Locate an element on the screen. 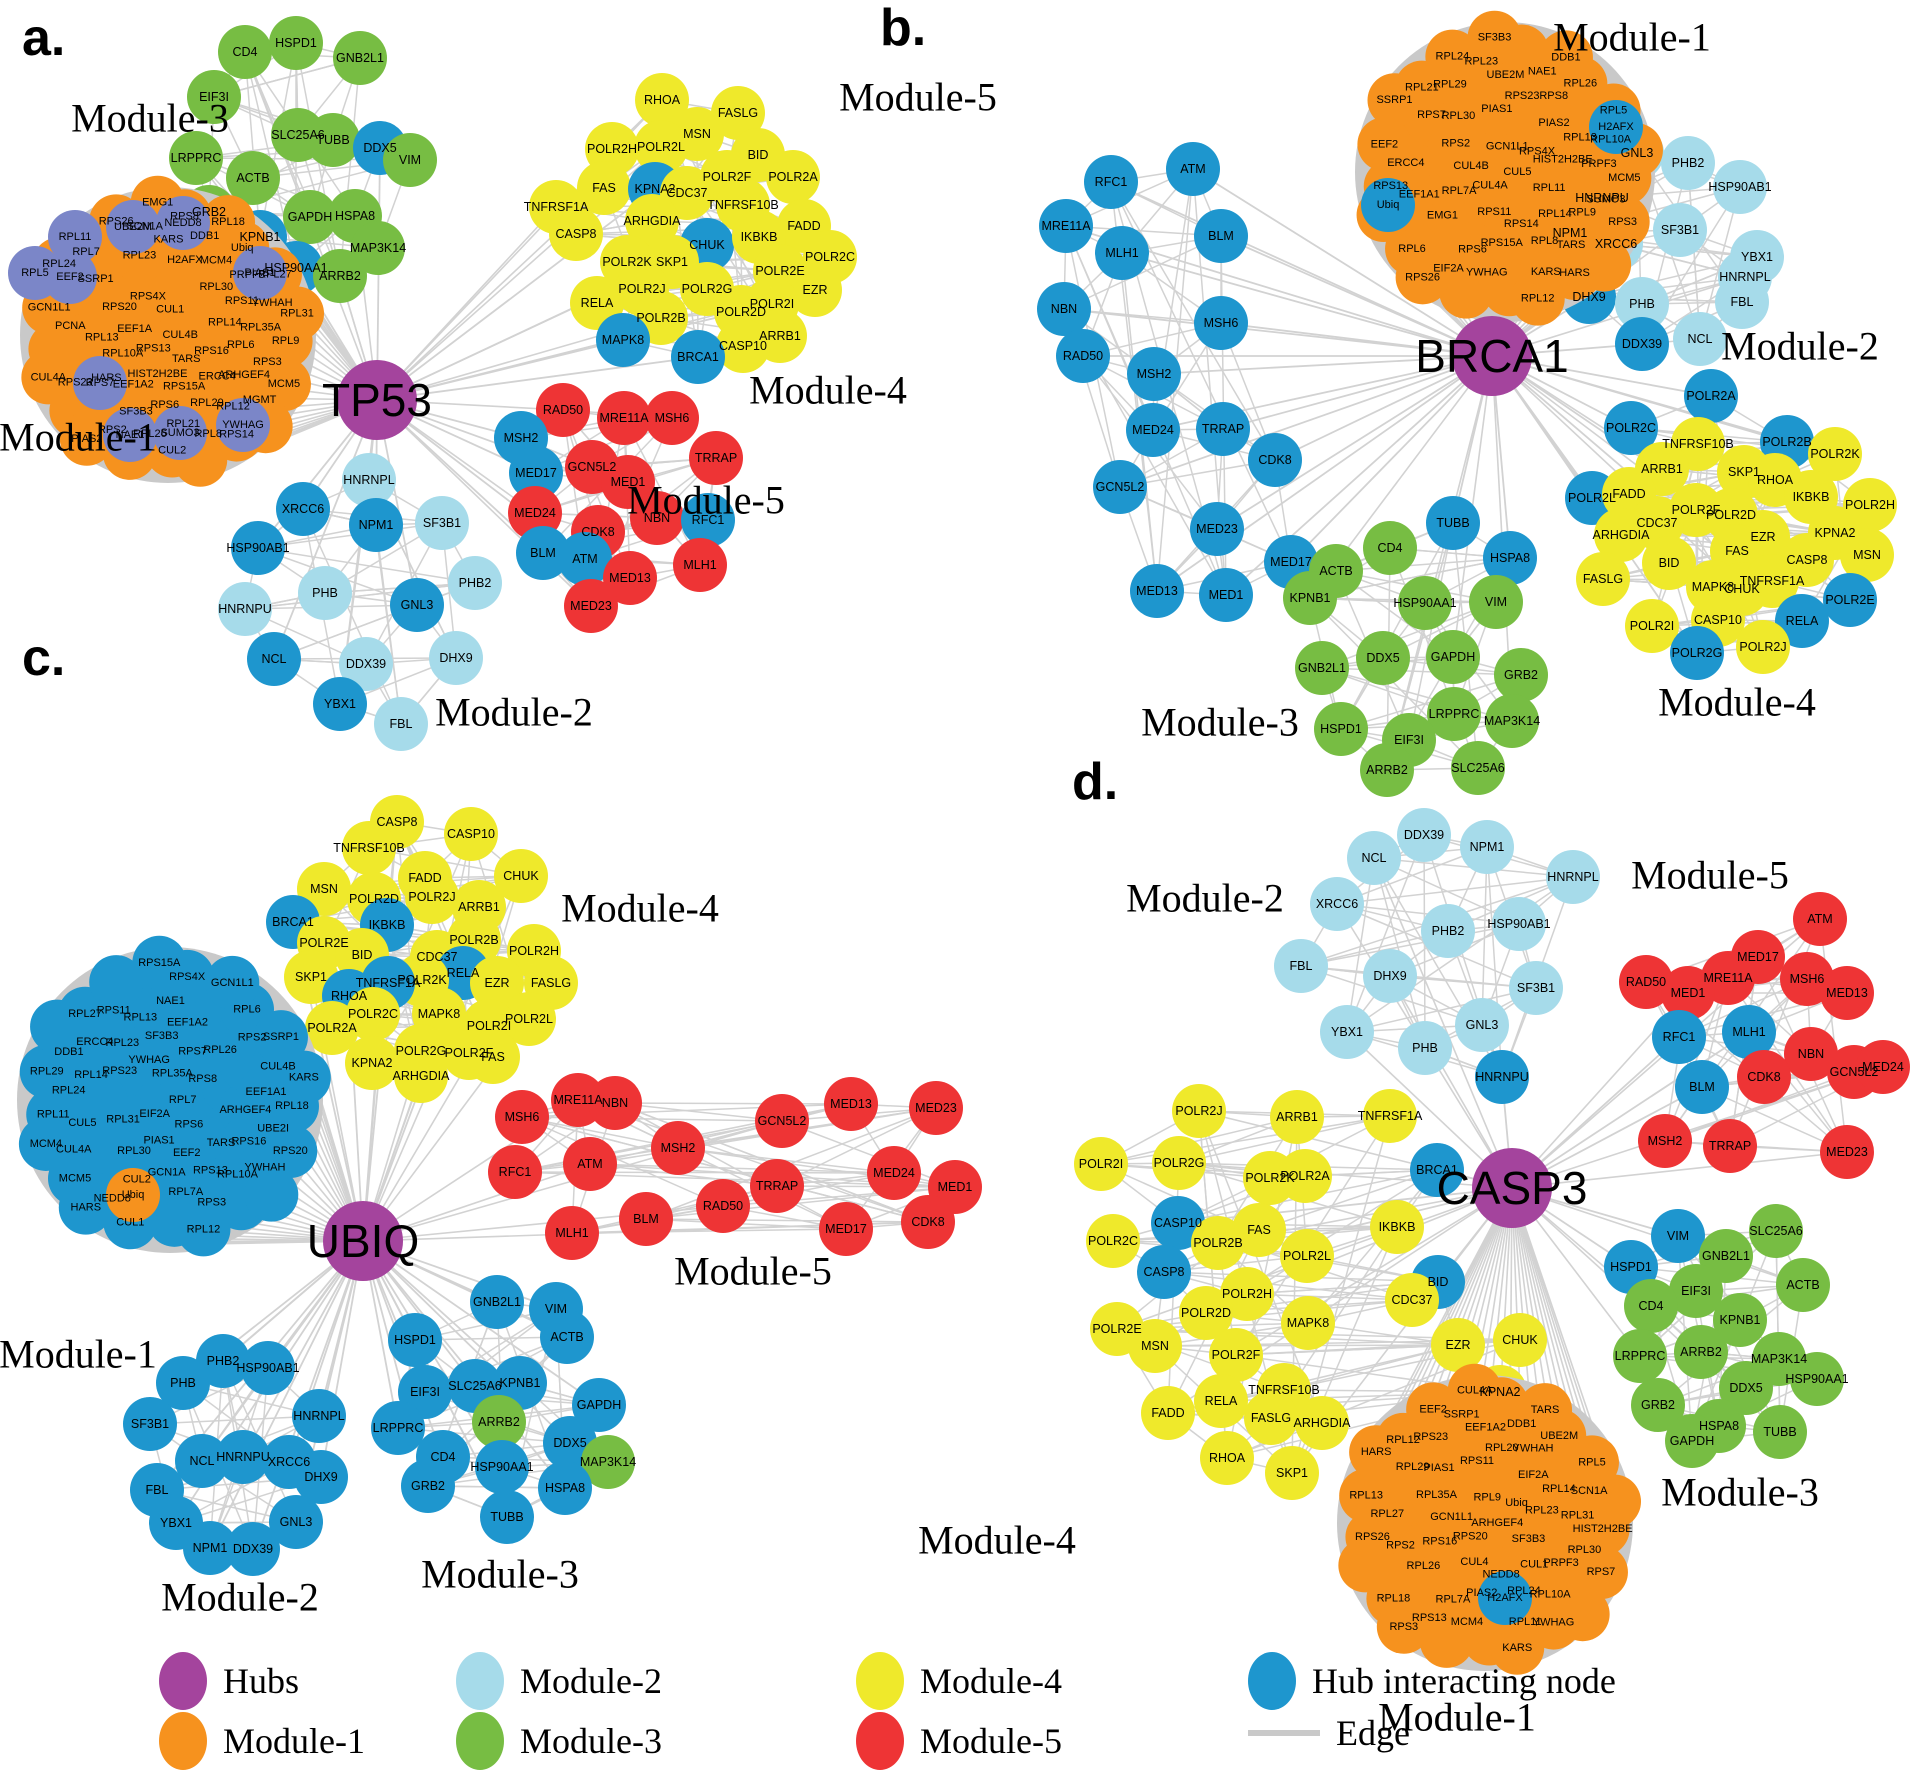 This screenshot has width=1923, height=1775. node-GCN5L2 is located at coordinates (1120, 487).